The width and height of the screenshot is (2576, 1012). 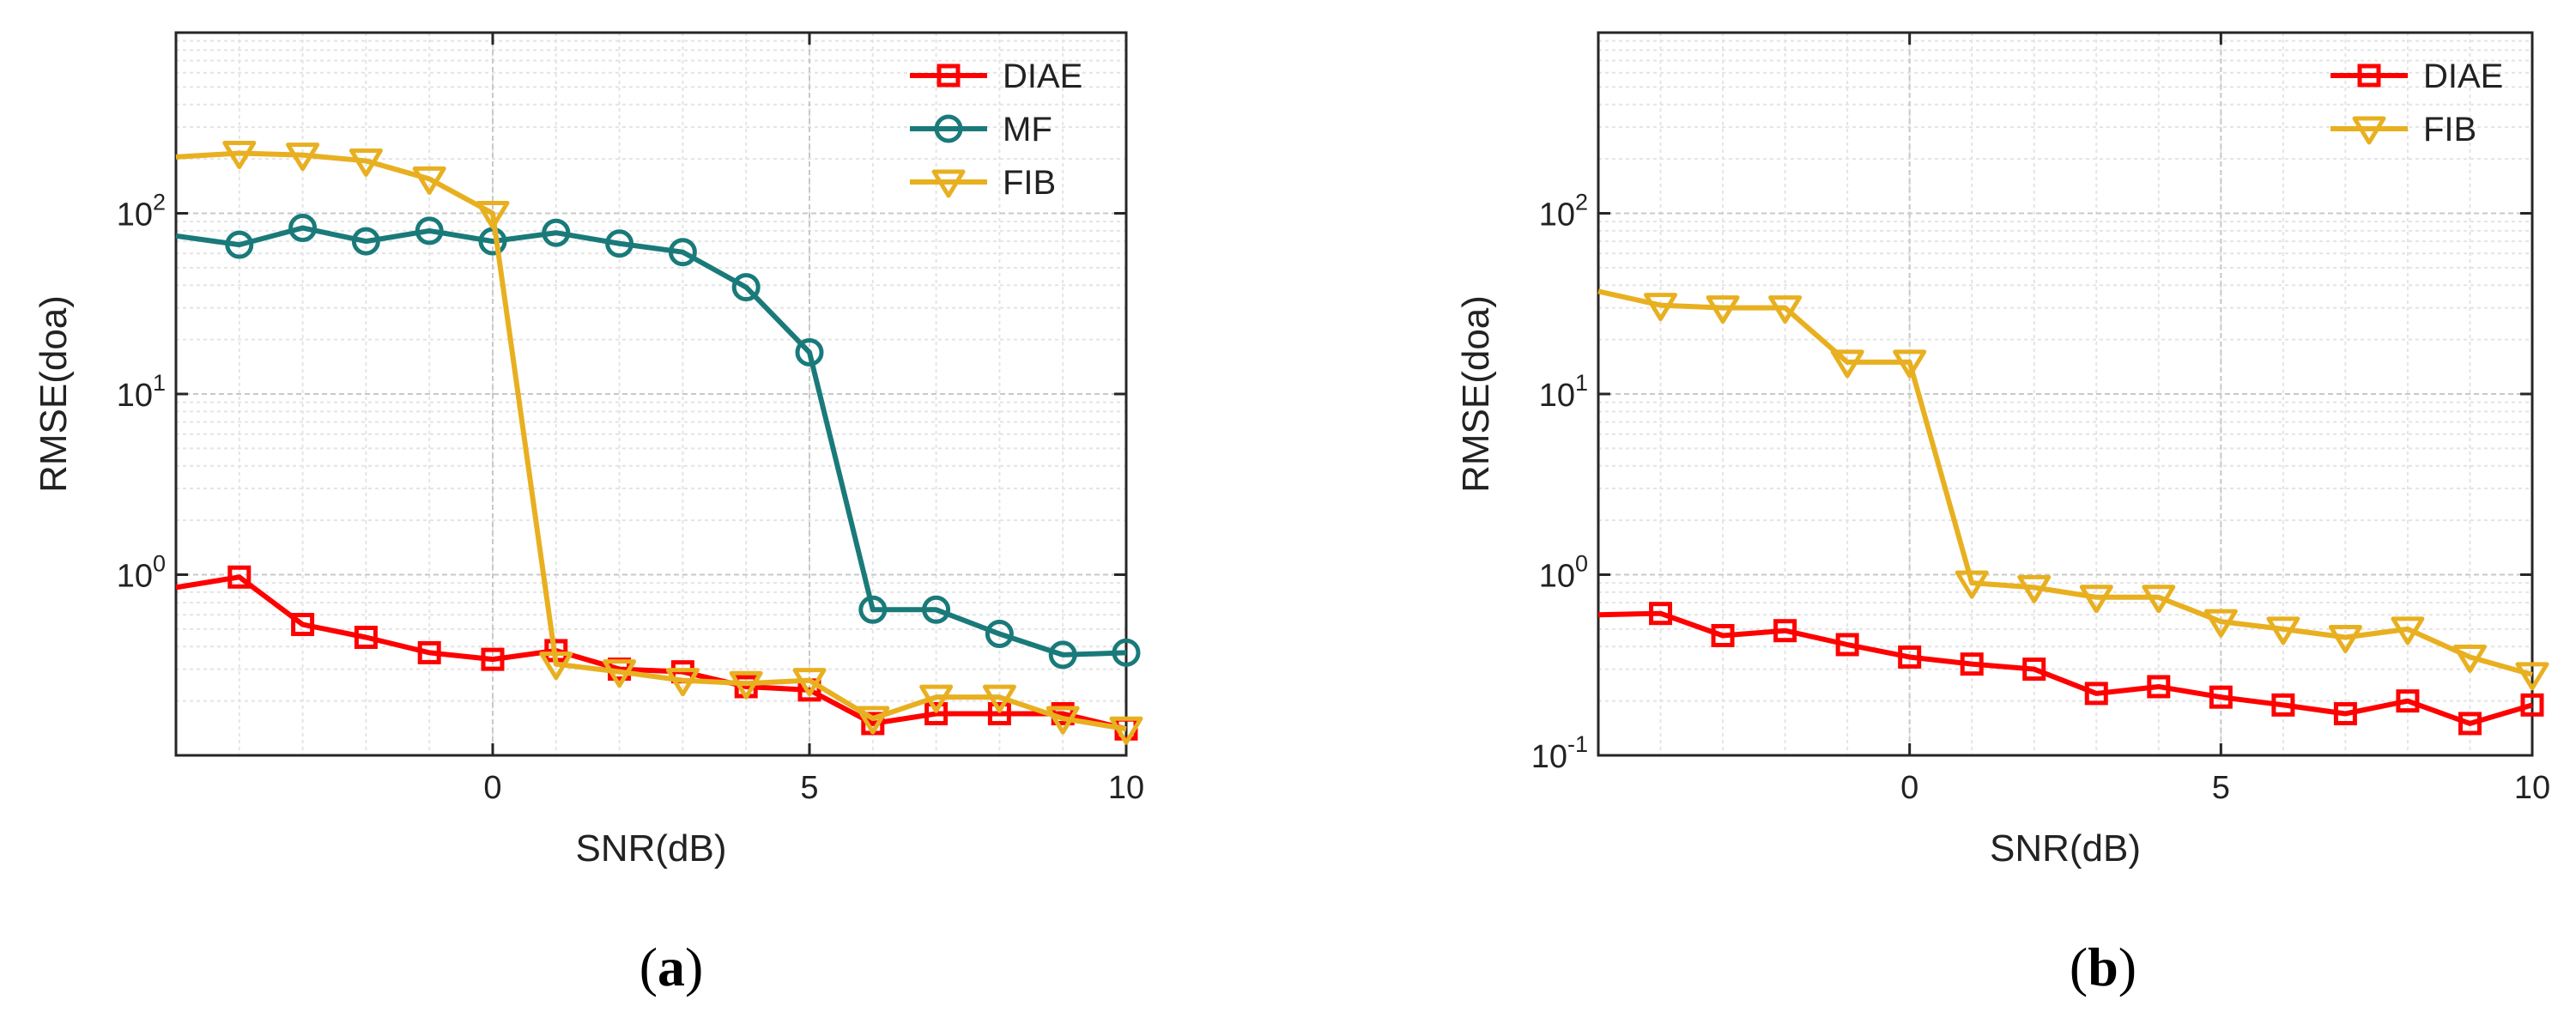 I want to click on panel-caption: (a), so click(x=671, y=967).